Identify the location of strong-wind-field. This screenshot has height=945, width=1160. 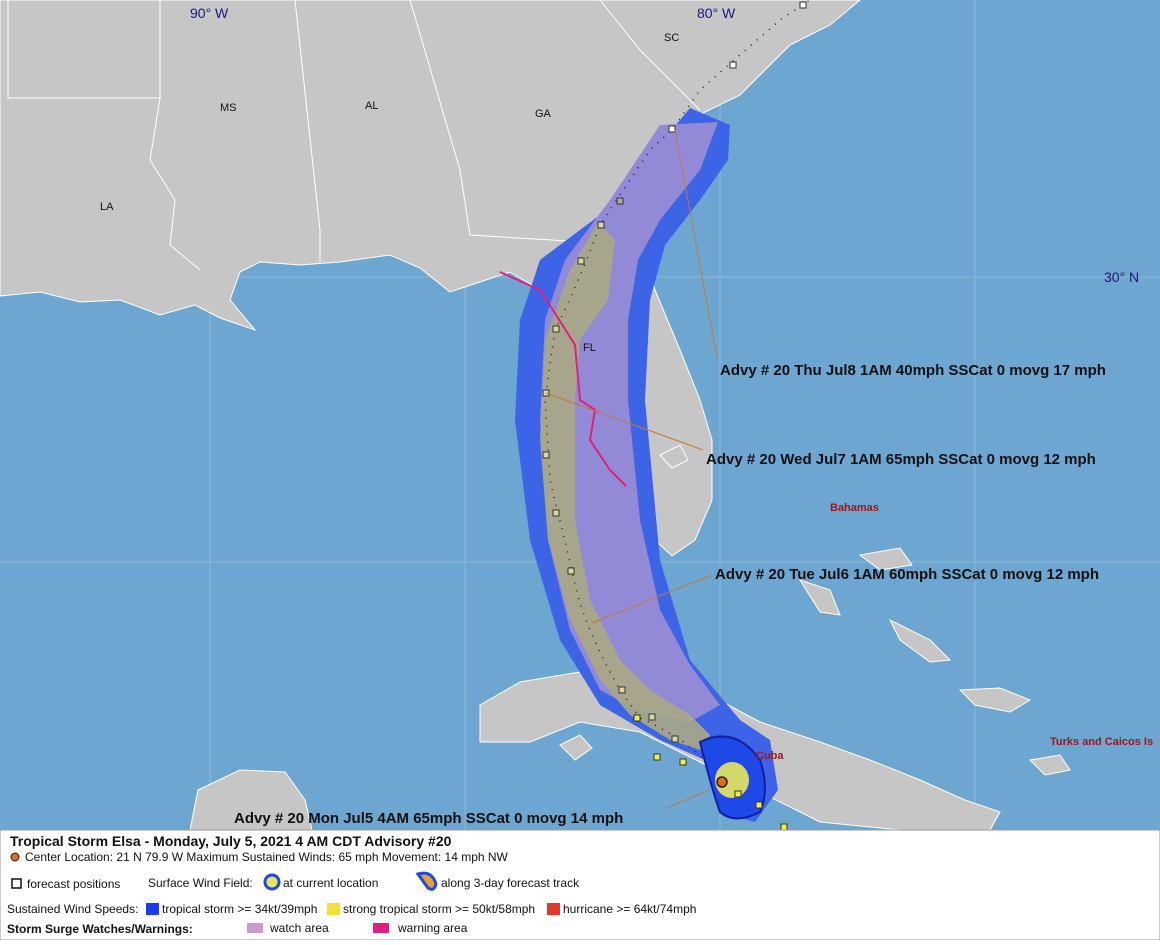
(732, 780).